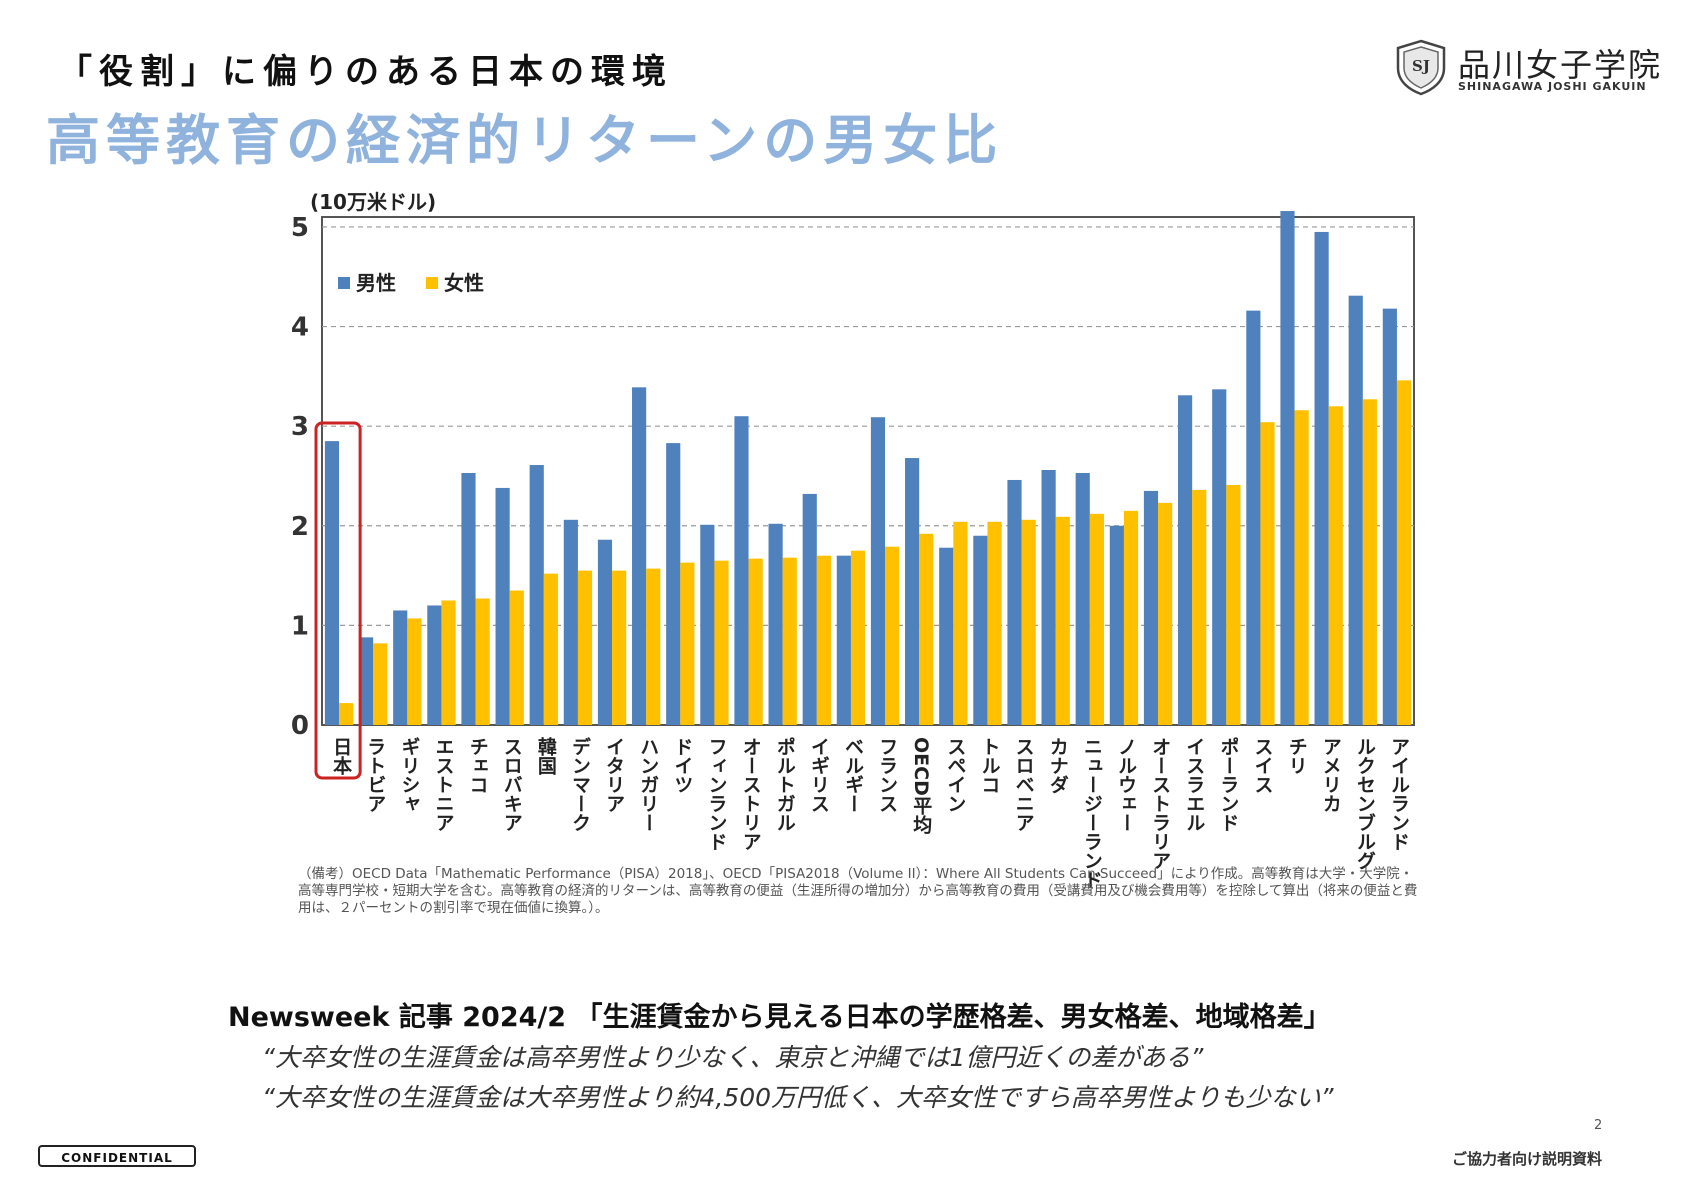 The height and width of the screenshot is (1190, 1684). What do you see at coordinates (365, 72) in the screenshot?
I see `slide-subtitle: 「役割」に偏りのある日本の環境` at bounding box center [365, 72].